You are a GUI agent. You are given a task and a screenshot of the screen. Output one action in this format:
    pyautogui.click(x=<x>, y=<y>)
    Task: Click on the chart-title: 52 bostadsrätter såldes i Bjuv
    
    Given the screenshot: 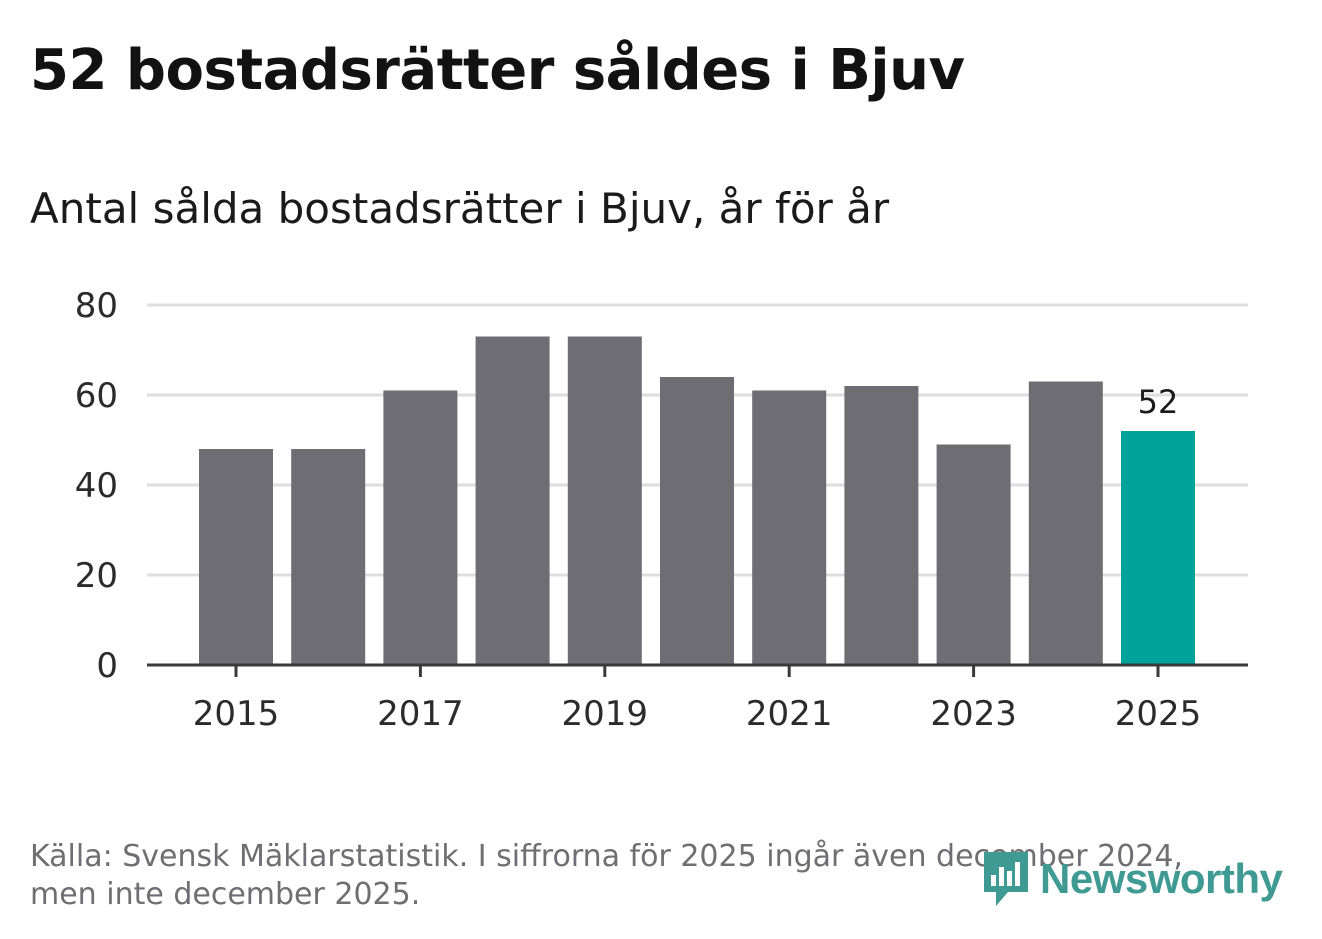 What is the action you would take?
    pyautogui.click(x=497, y=70)
    